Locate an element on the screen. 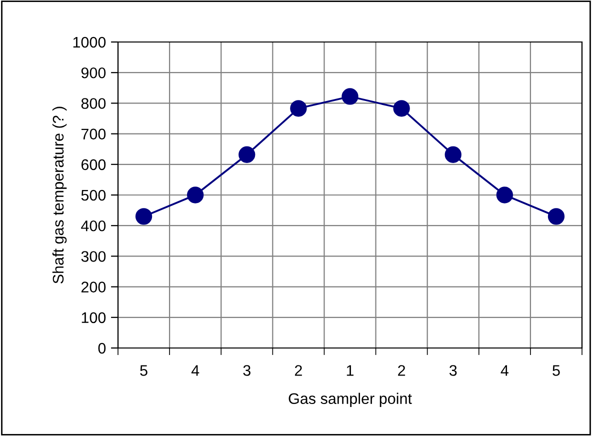 The height and width of the screenshot is (436, 592). x-tick-label: 1 is located at coordinates (350, 370).